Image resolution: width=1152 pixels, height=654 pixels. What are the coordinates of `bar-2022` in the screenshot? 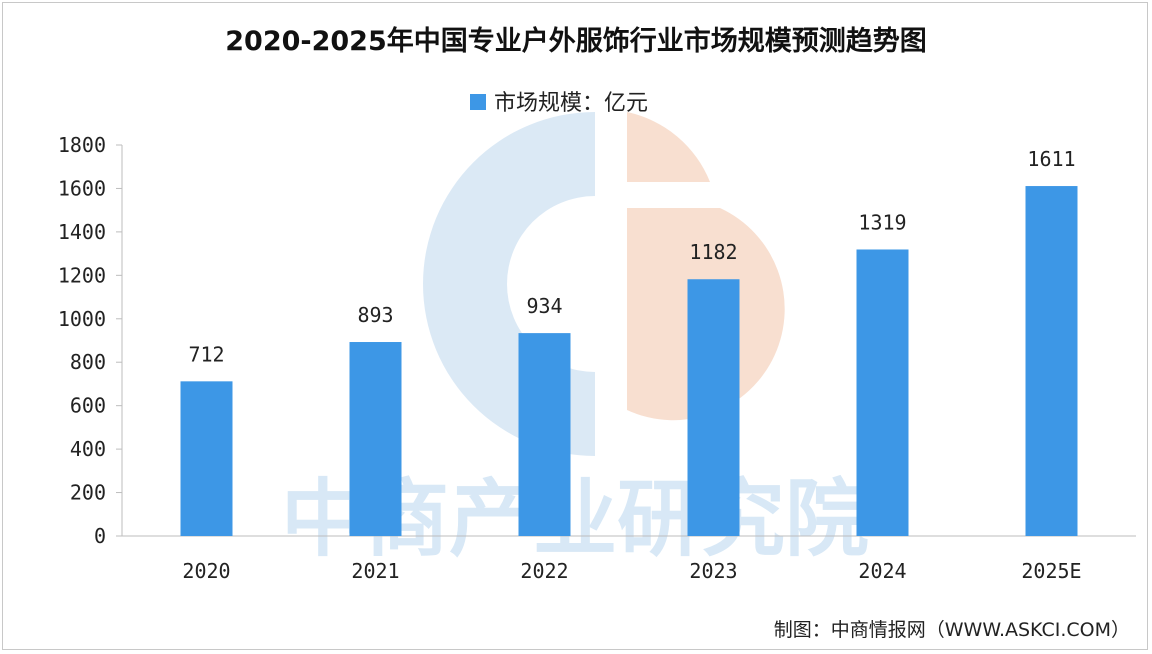 It's located at (544, 434).